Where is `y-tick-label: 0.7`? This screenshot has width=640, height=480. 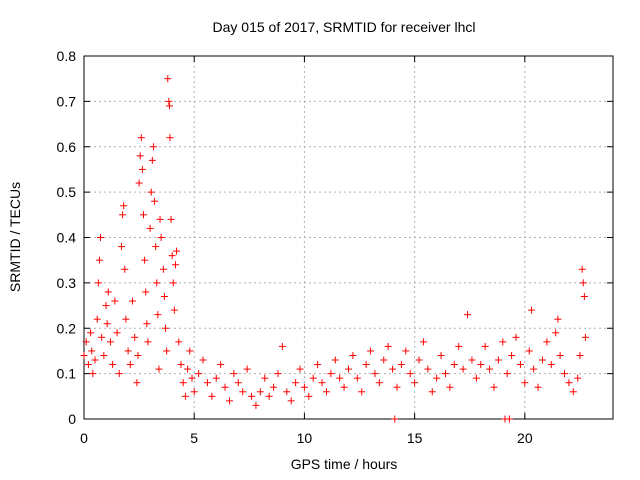
y-tick-label: 0.7 is located at coordinates (67, 101).